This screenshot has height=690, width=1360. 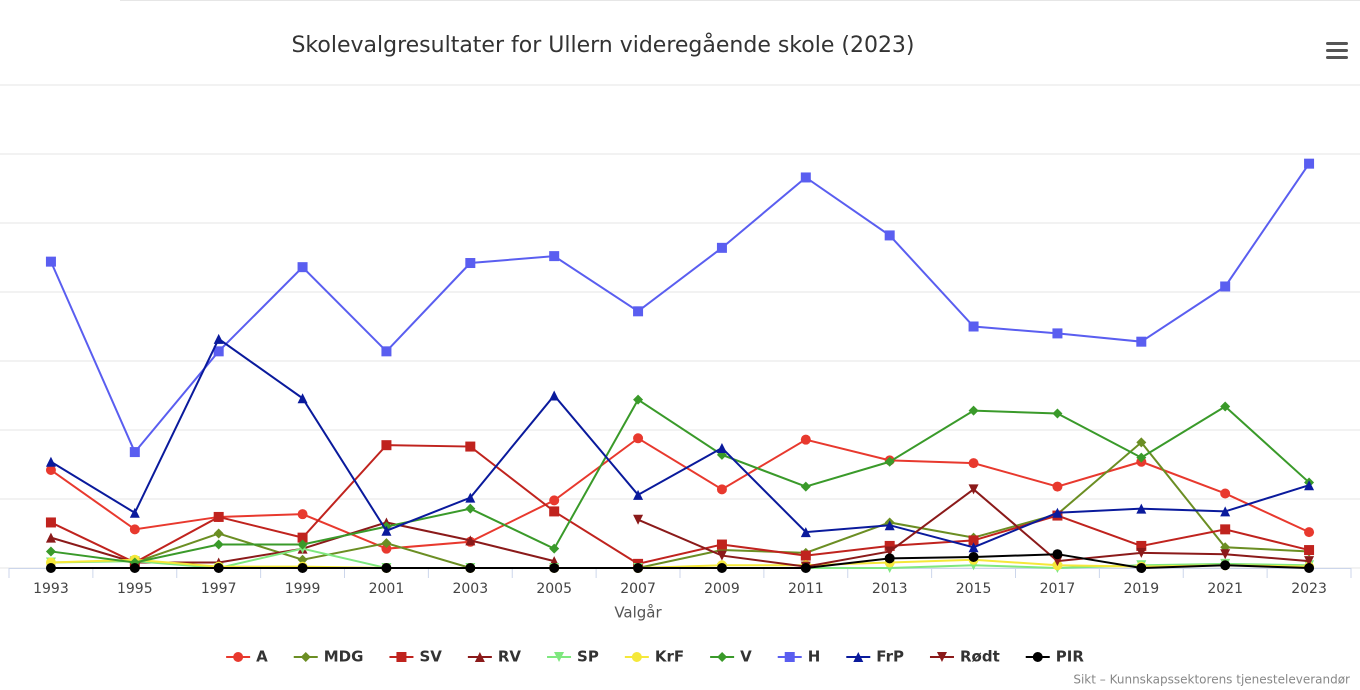 I want to click on legend-item: KrF, so click(x=654, y=657).